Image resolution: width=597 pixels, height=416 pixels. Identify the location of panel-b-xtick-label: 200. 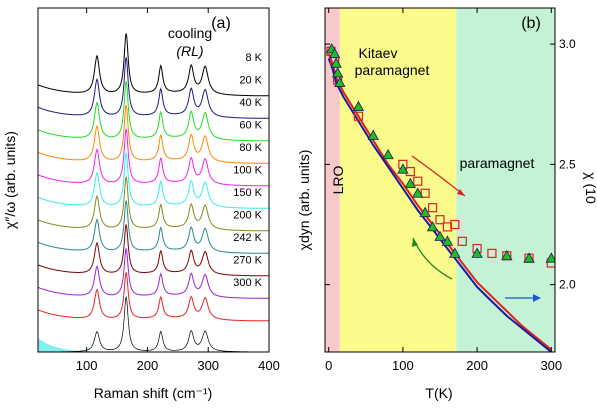
(477, 365).